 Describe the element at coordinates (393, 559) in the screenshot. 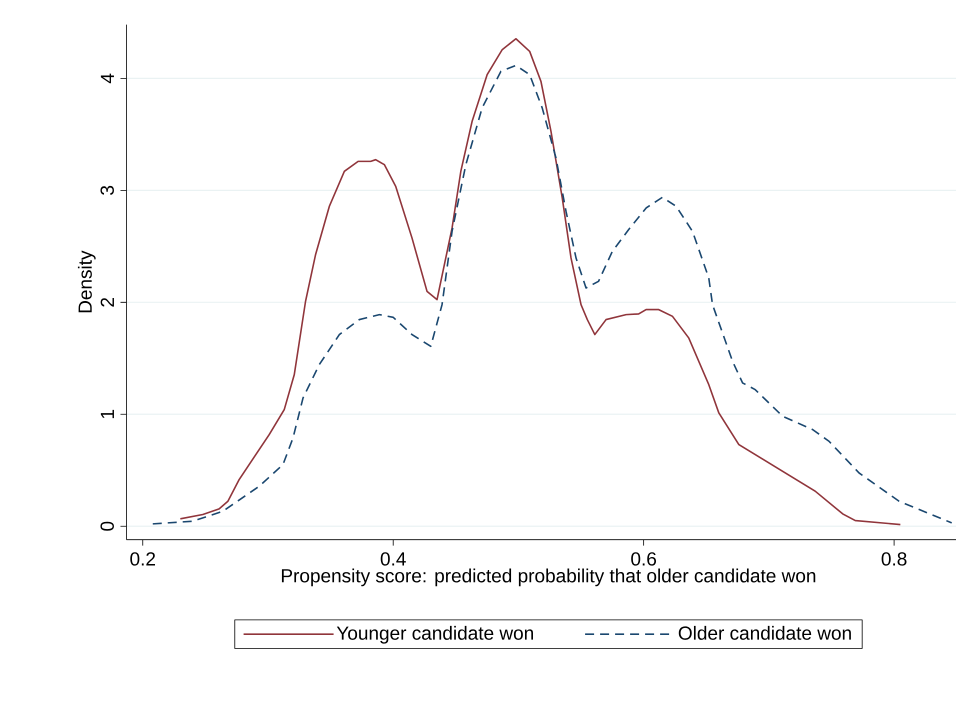

I see `x-tick-label: 0.4` at that location.